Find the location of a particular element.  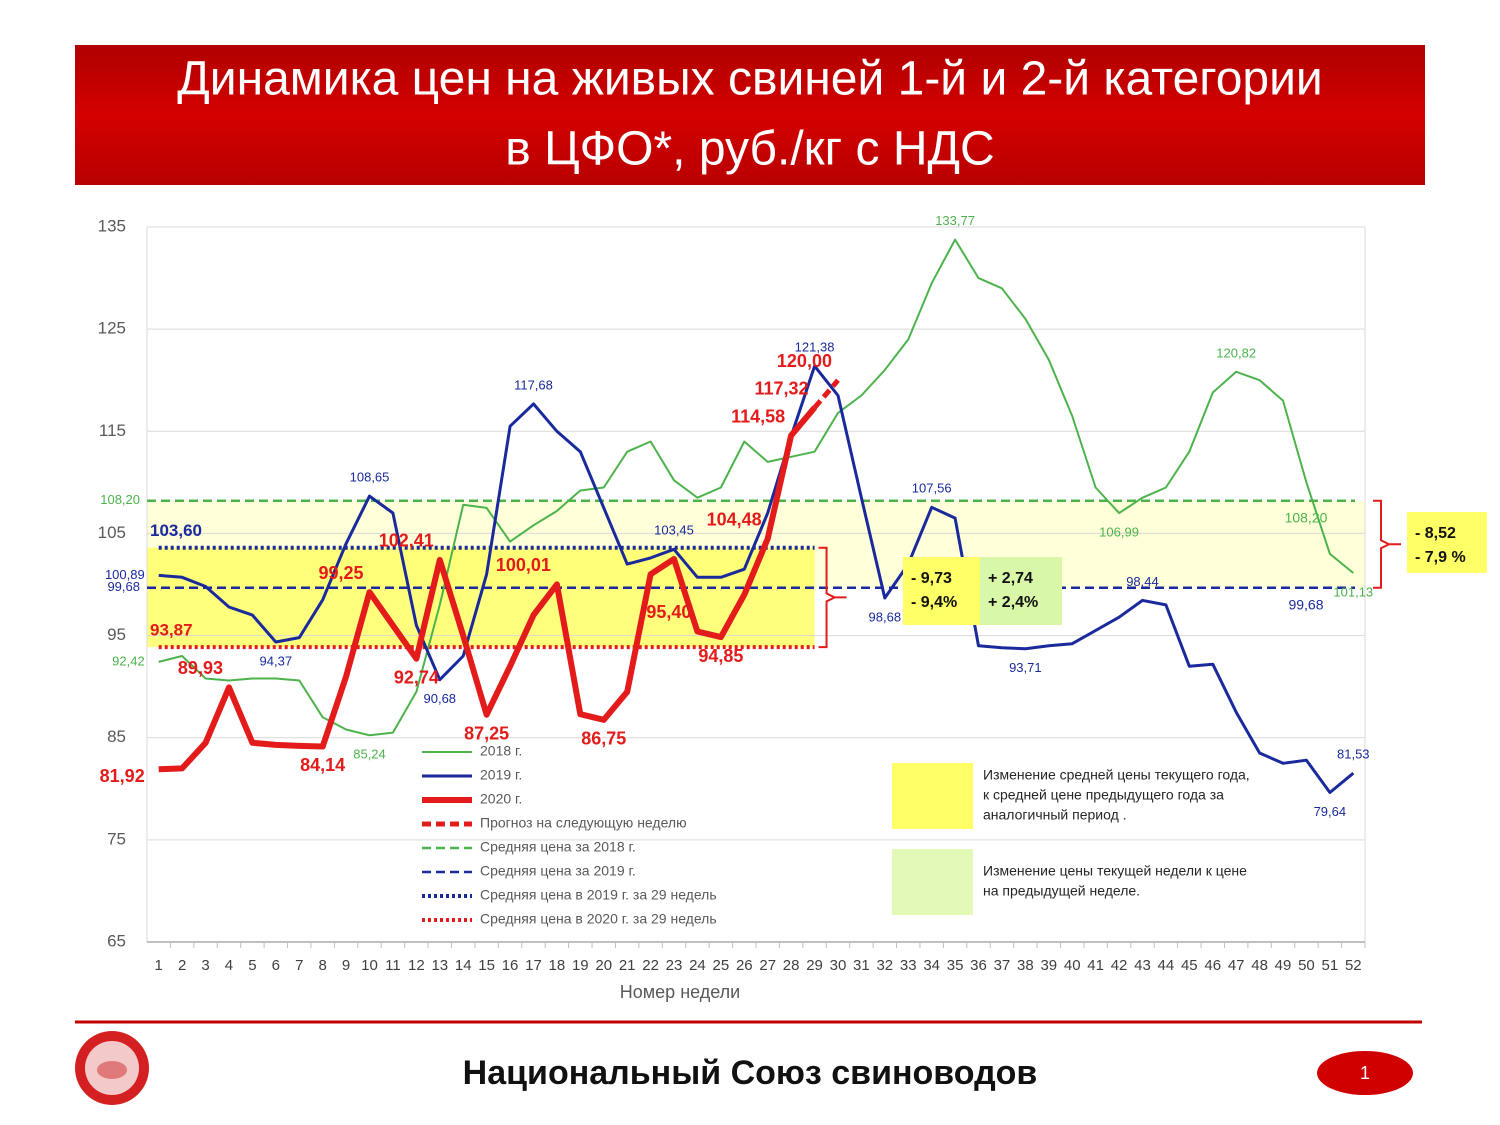

x-tick-label: 32 is located at coordinates (884, 965).